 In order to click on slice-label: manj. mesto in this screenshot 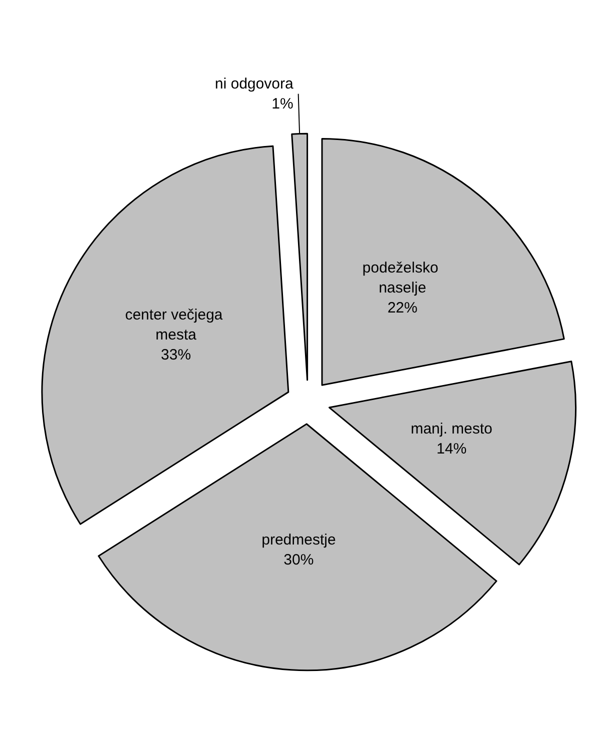, I will do `click(451, 429)`.